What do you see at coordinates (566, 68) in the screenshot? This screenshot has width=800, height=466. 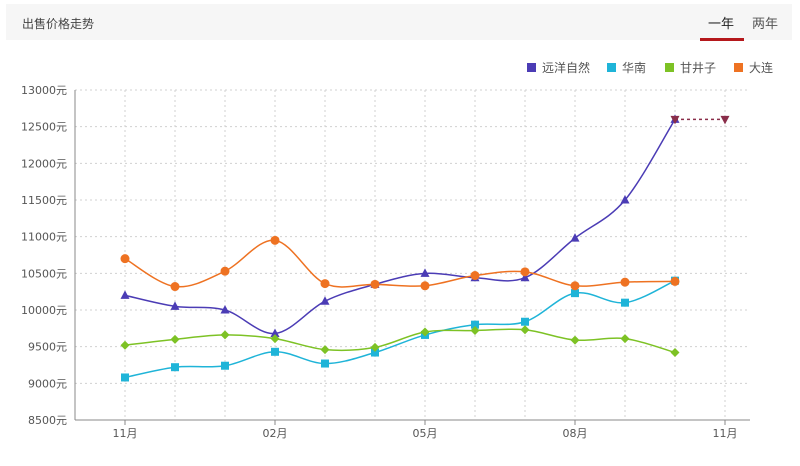 I see `legend-label: 远洋自然` at bounding box center [566, 68].